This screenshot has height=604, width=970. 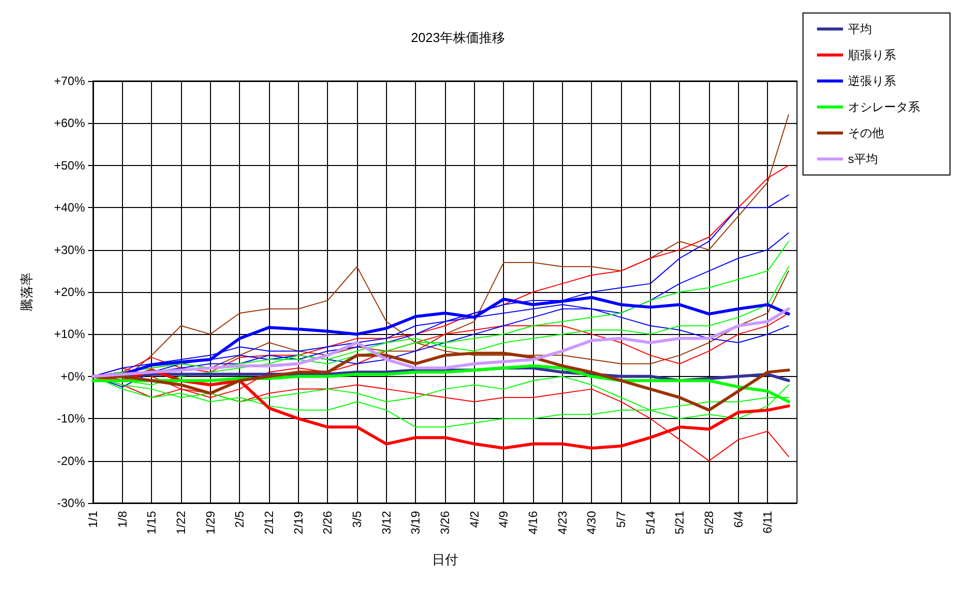 What do you see at coordinates (474, 519) in the screenshot?
I see `x-tick-label: 4/2` at bounding box center [474, 519].